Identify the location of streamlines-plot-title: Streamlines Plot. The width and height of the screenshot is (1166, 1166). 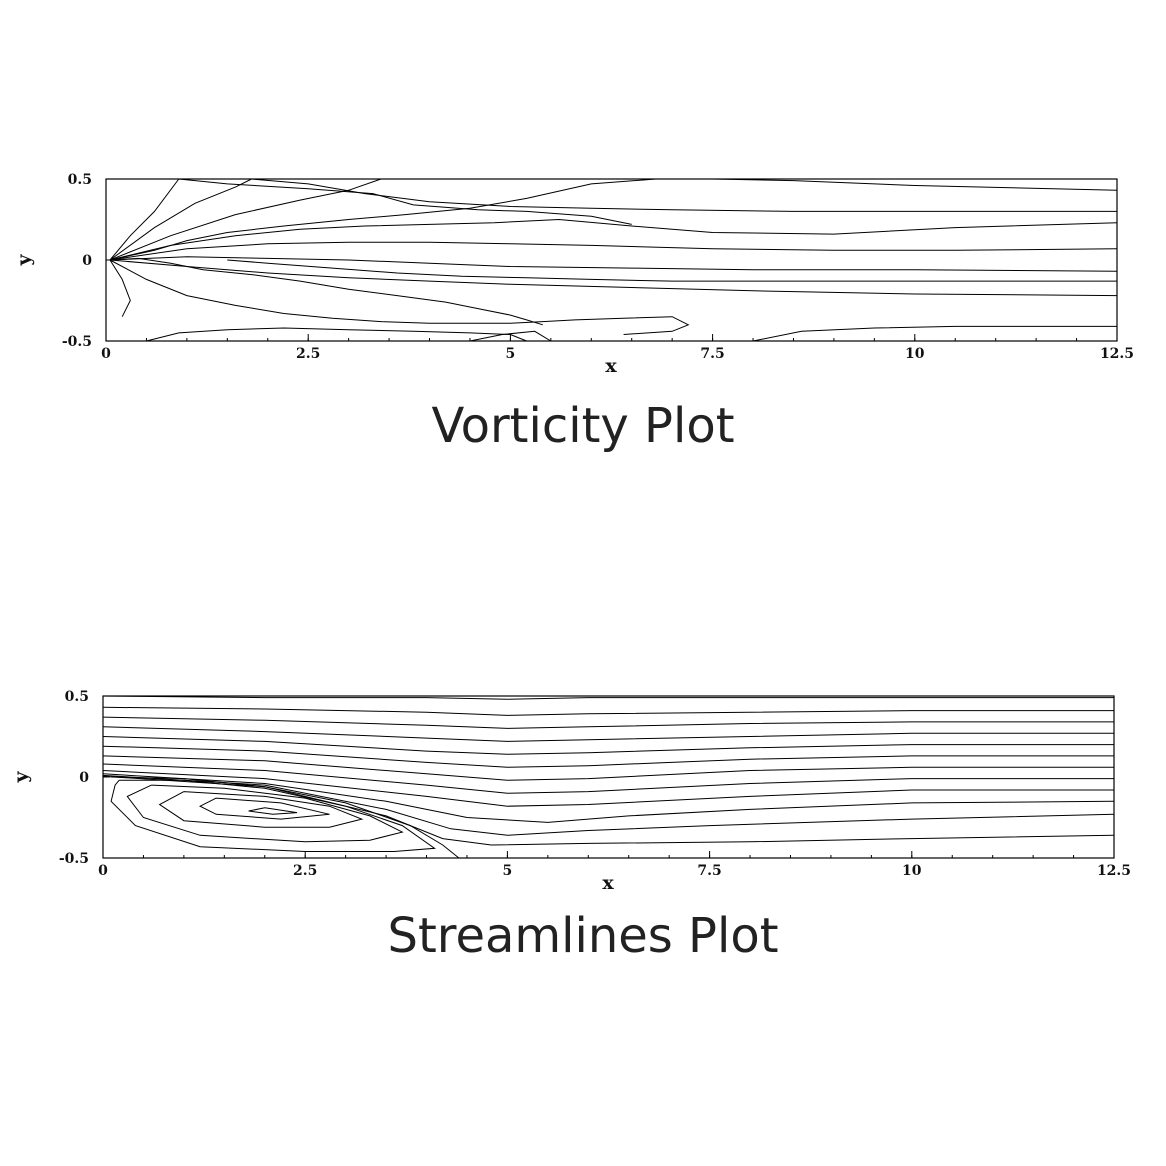
(583, 936).